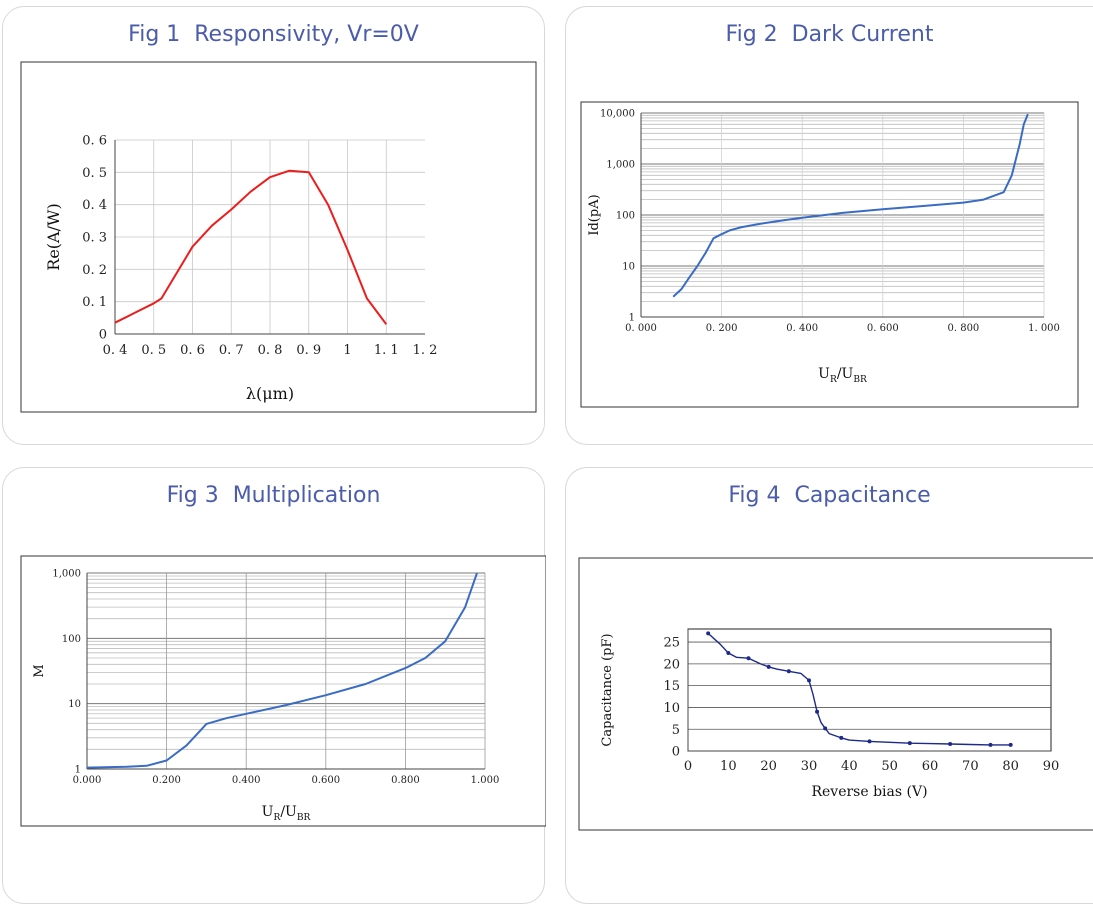 The image size is (1093, 905). What do you see at coordinates (405, 780) in the screenshot?
I see `x-tick-label: 0.800` at bounding box center [405, 780].